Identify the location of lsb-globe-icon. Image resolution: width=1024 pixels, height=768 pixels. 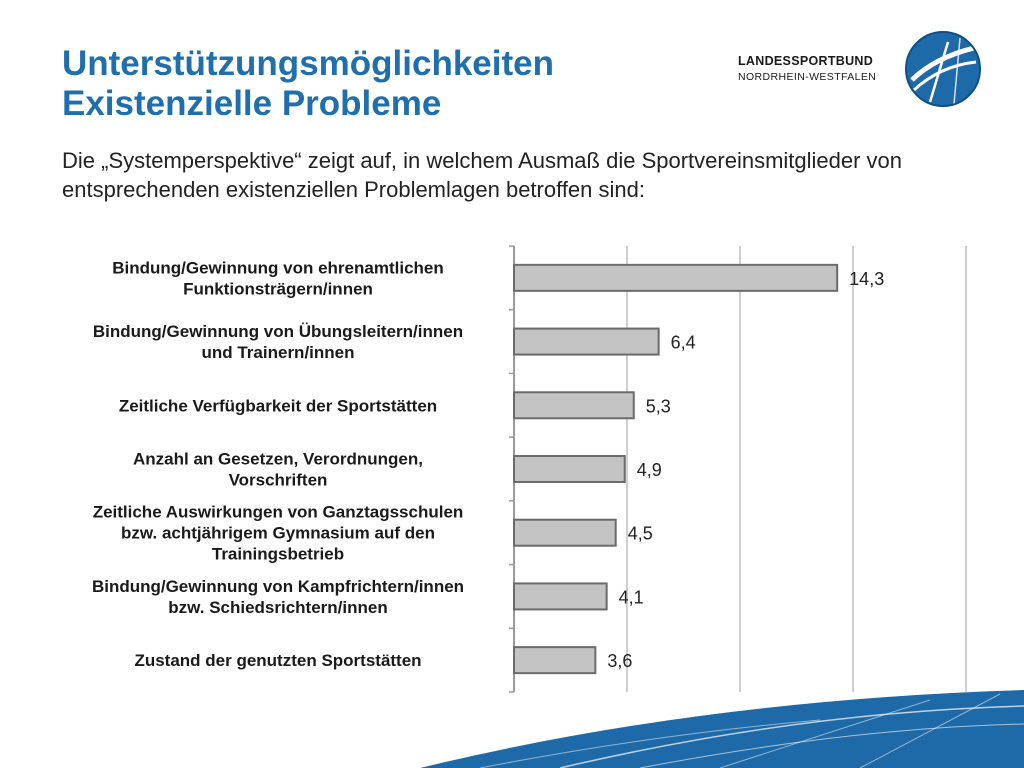
(943, 69).